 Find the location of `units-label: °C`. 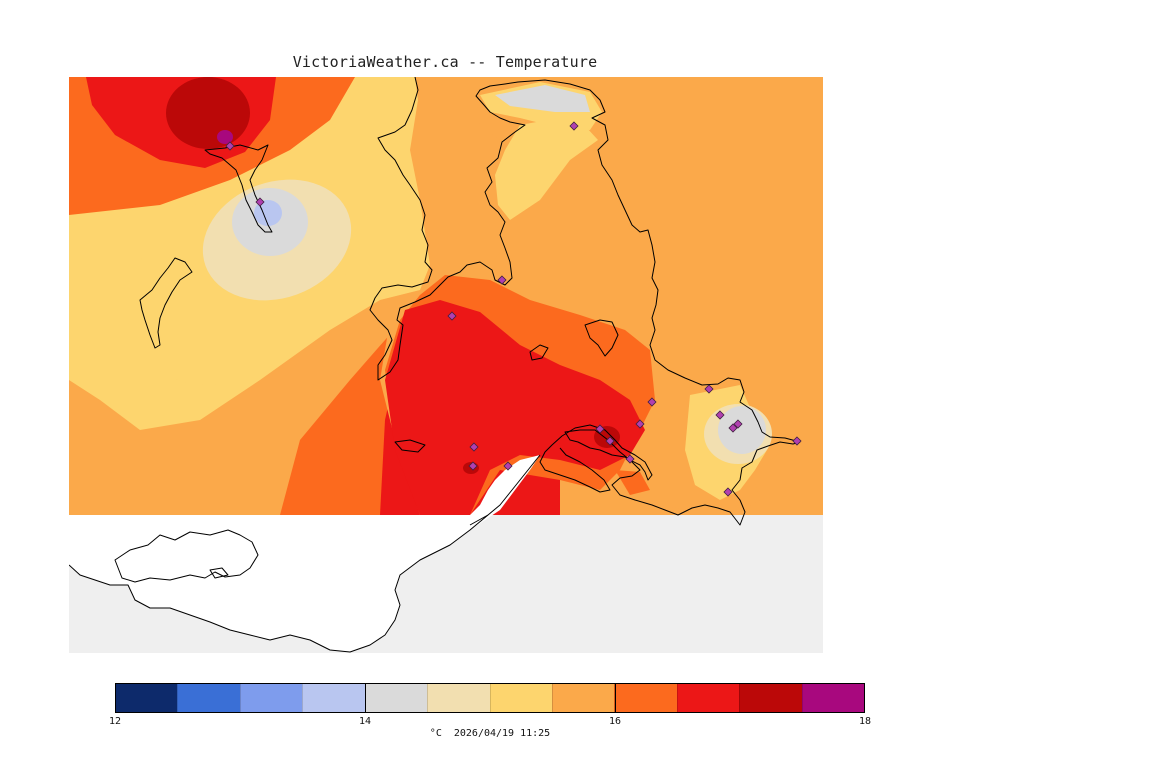

units-label: °C is located at coordinates (435, 733).